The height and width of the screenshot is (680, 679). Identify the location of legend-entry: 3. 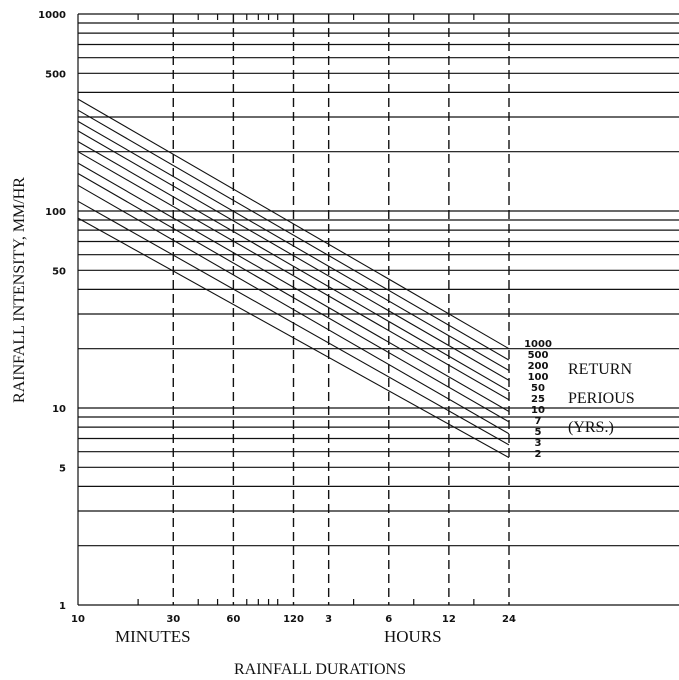
(538, 443).